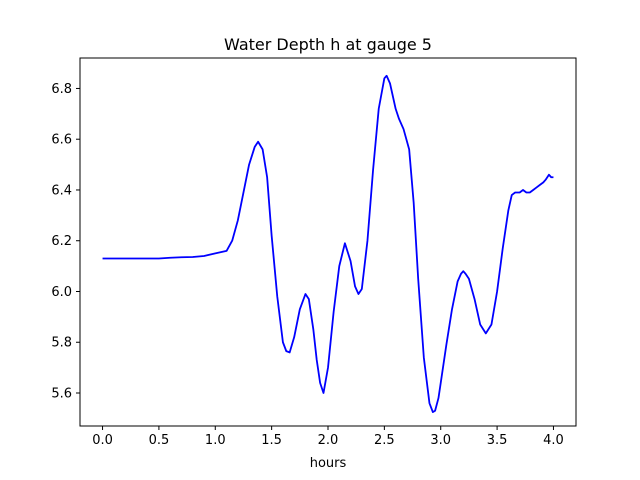 The width and height of the screenshot is (640, 480). Describe the element at coordinates (61, 140) in the screenshot. I see `y-tick-label: 6.6` at that location.